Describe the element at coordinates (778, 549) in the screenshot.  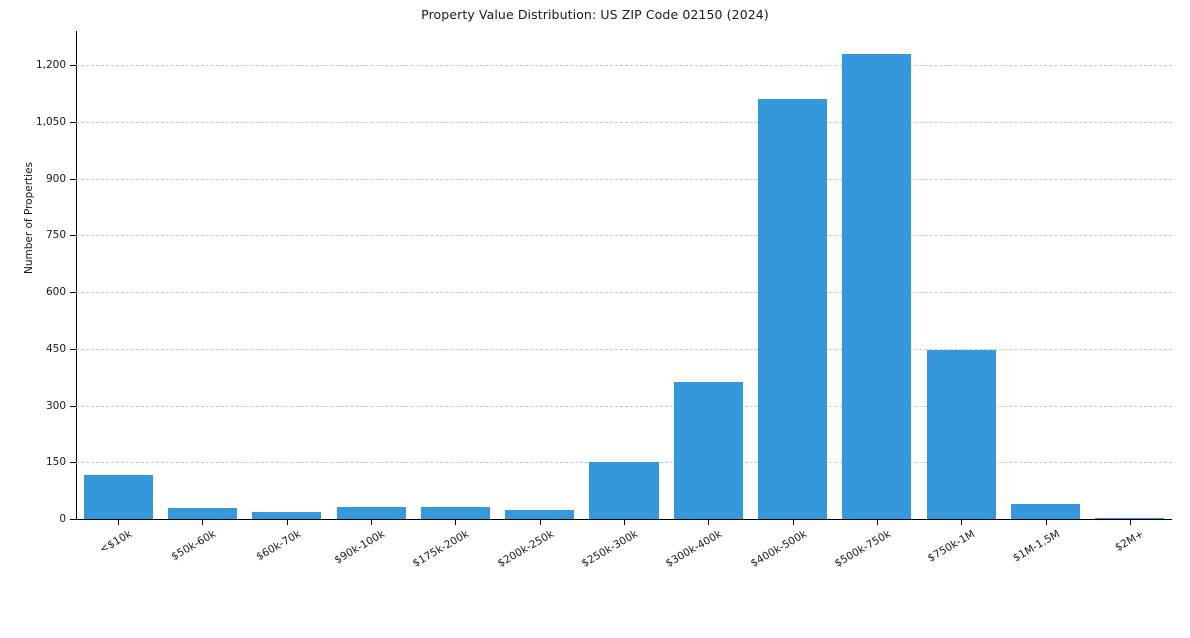
I see `x-tick-label: $400k-500k` at that location.